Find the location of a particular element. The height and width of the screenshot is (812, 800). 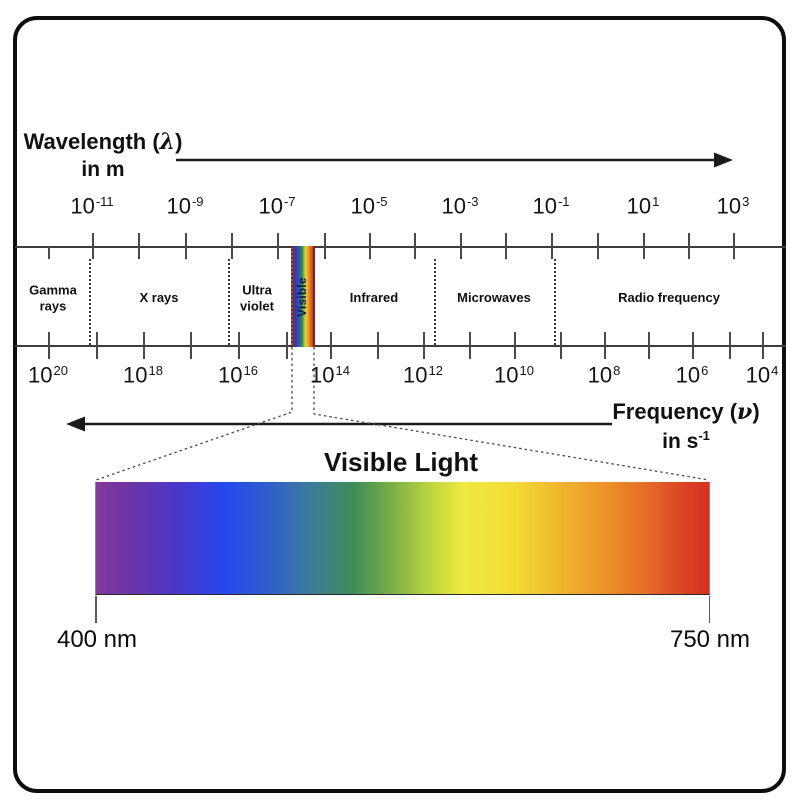

visible-light-spectrum-bar is located at coordinates (402, 538).